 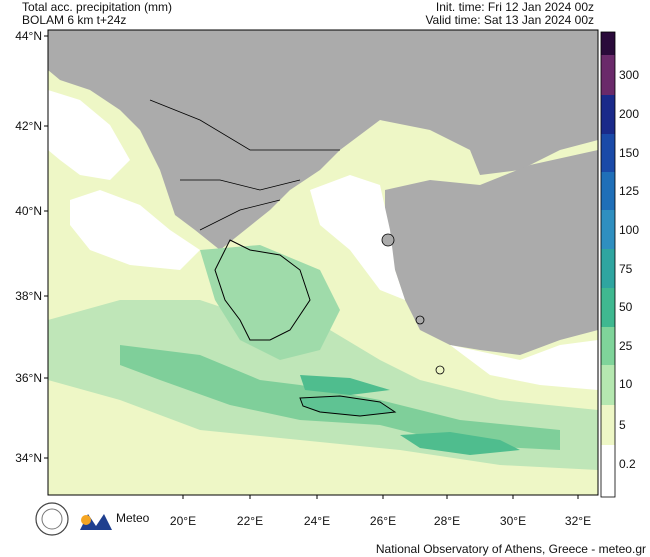 What do you see at coordinates (629, 230) in the screenshot?
I see `legend-label: 100` at bounding box center [629, 230].